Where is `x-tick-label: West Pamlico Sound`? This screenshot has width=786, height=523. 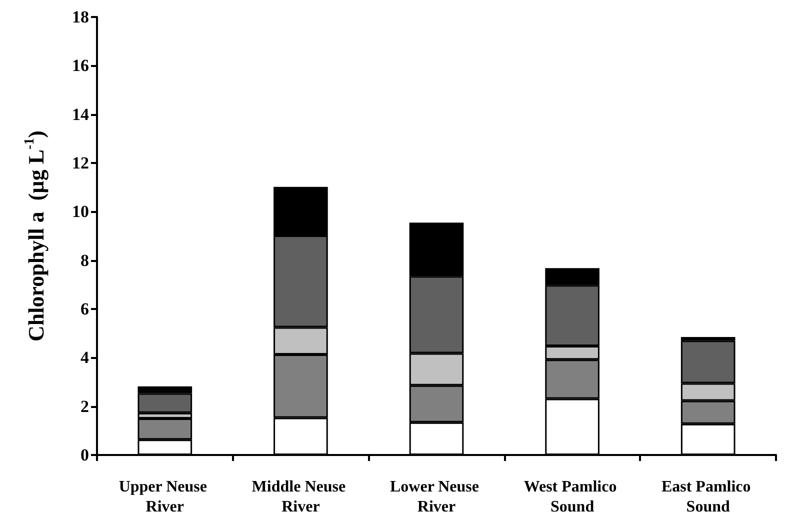
x-tick-label: West Pamlico Sound is located at coordinates (572, 497).